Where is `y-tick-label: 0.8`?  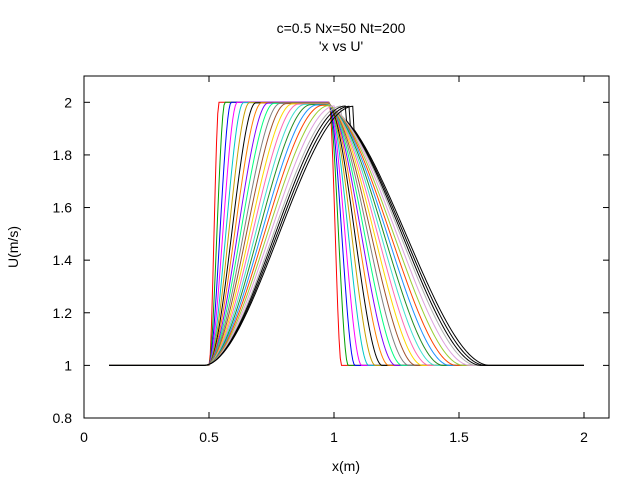
y-tick-label: 0.8 is located at coordinates (63, 418).